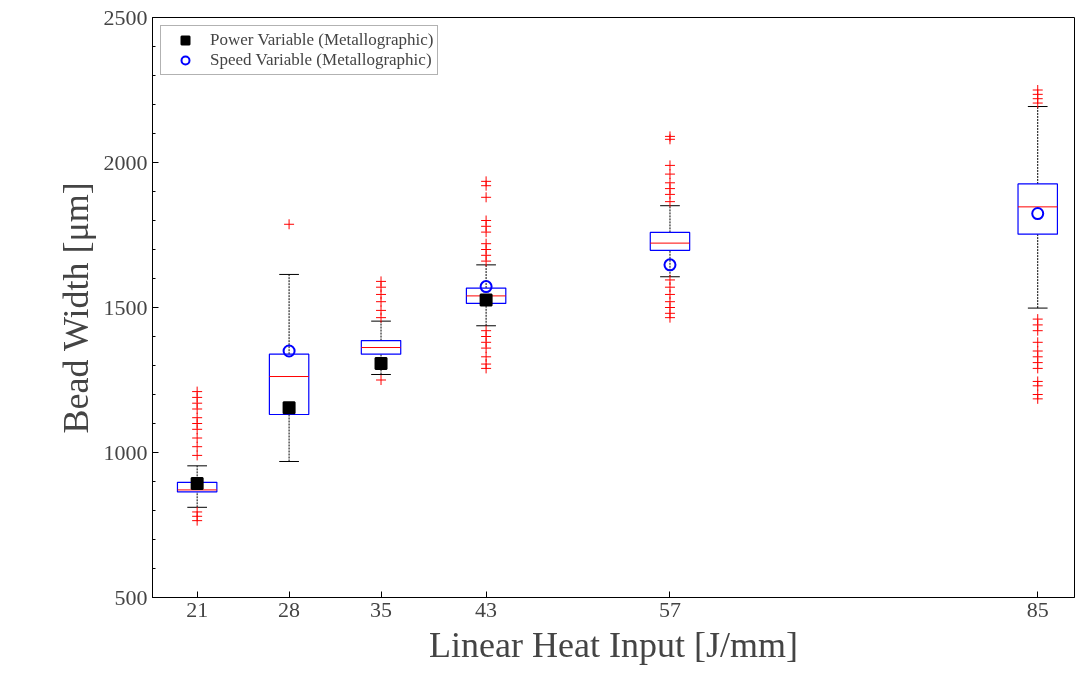  I want to click on y-tick-label: 1500, so click(125, 307).